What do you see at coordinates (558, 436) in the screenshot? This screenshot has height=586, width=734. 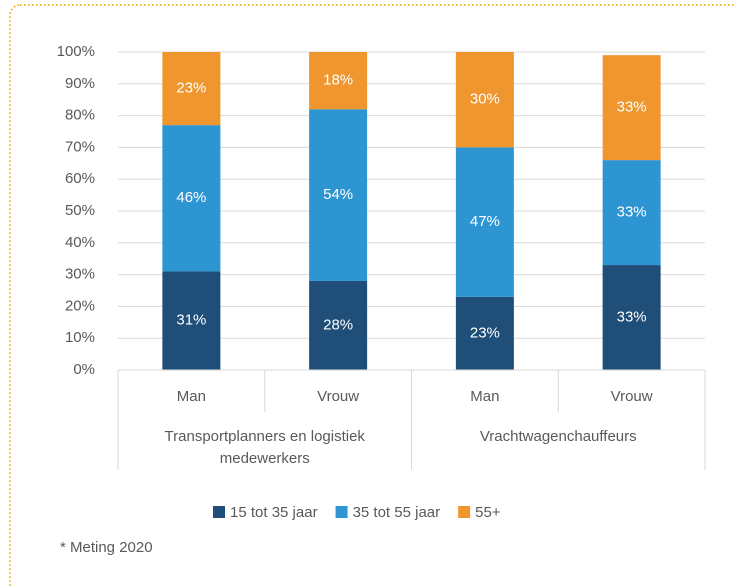 I see `group-label: Vrachtwagenchauffeurs` at bounding box center [558, 436].